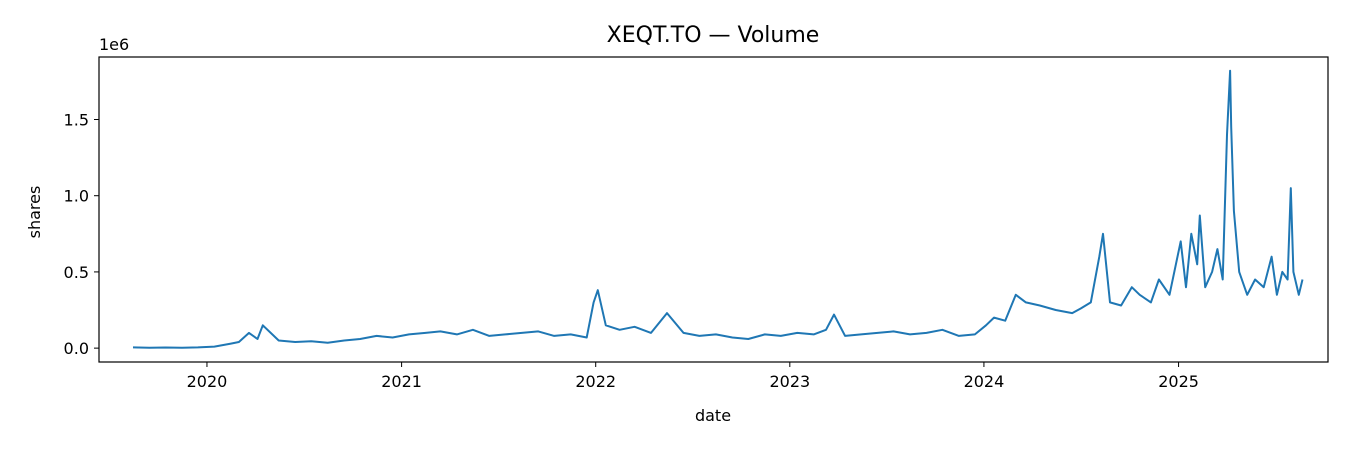  I want to click on x-axis: 2020 2021 2022 2023 2024 2025, so click(693, 376).